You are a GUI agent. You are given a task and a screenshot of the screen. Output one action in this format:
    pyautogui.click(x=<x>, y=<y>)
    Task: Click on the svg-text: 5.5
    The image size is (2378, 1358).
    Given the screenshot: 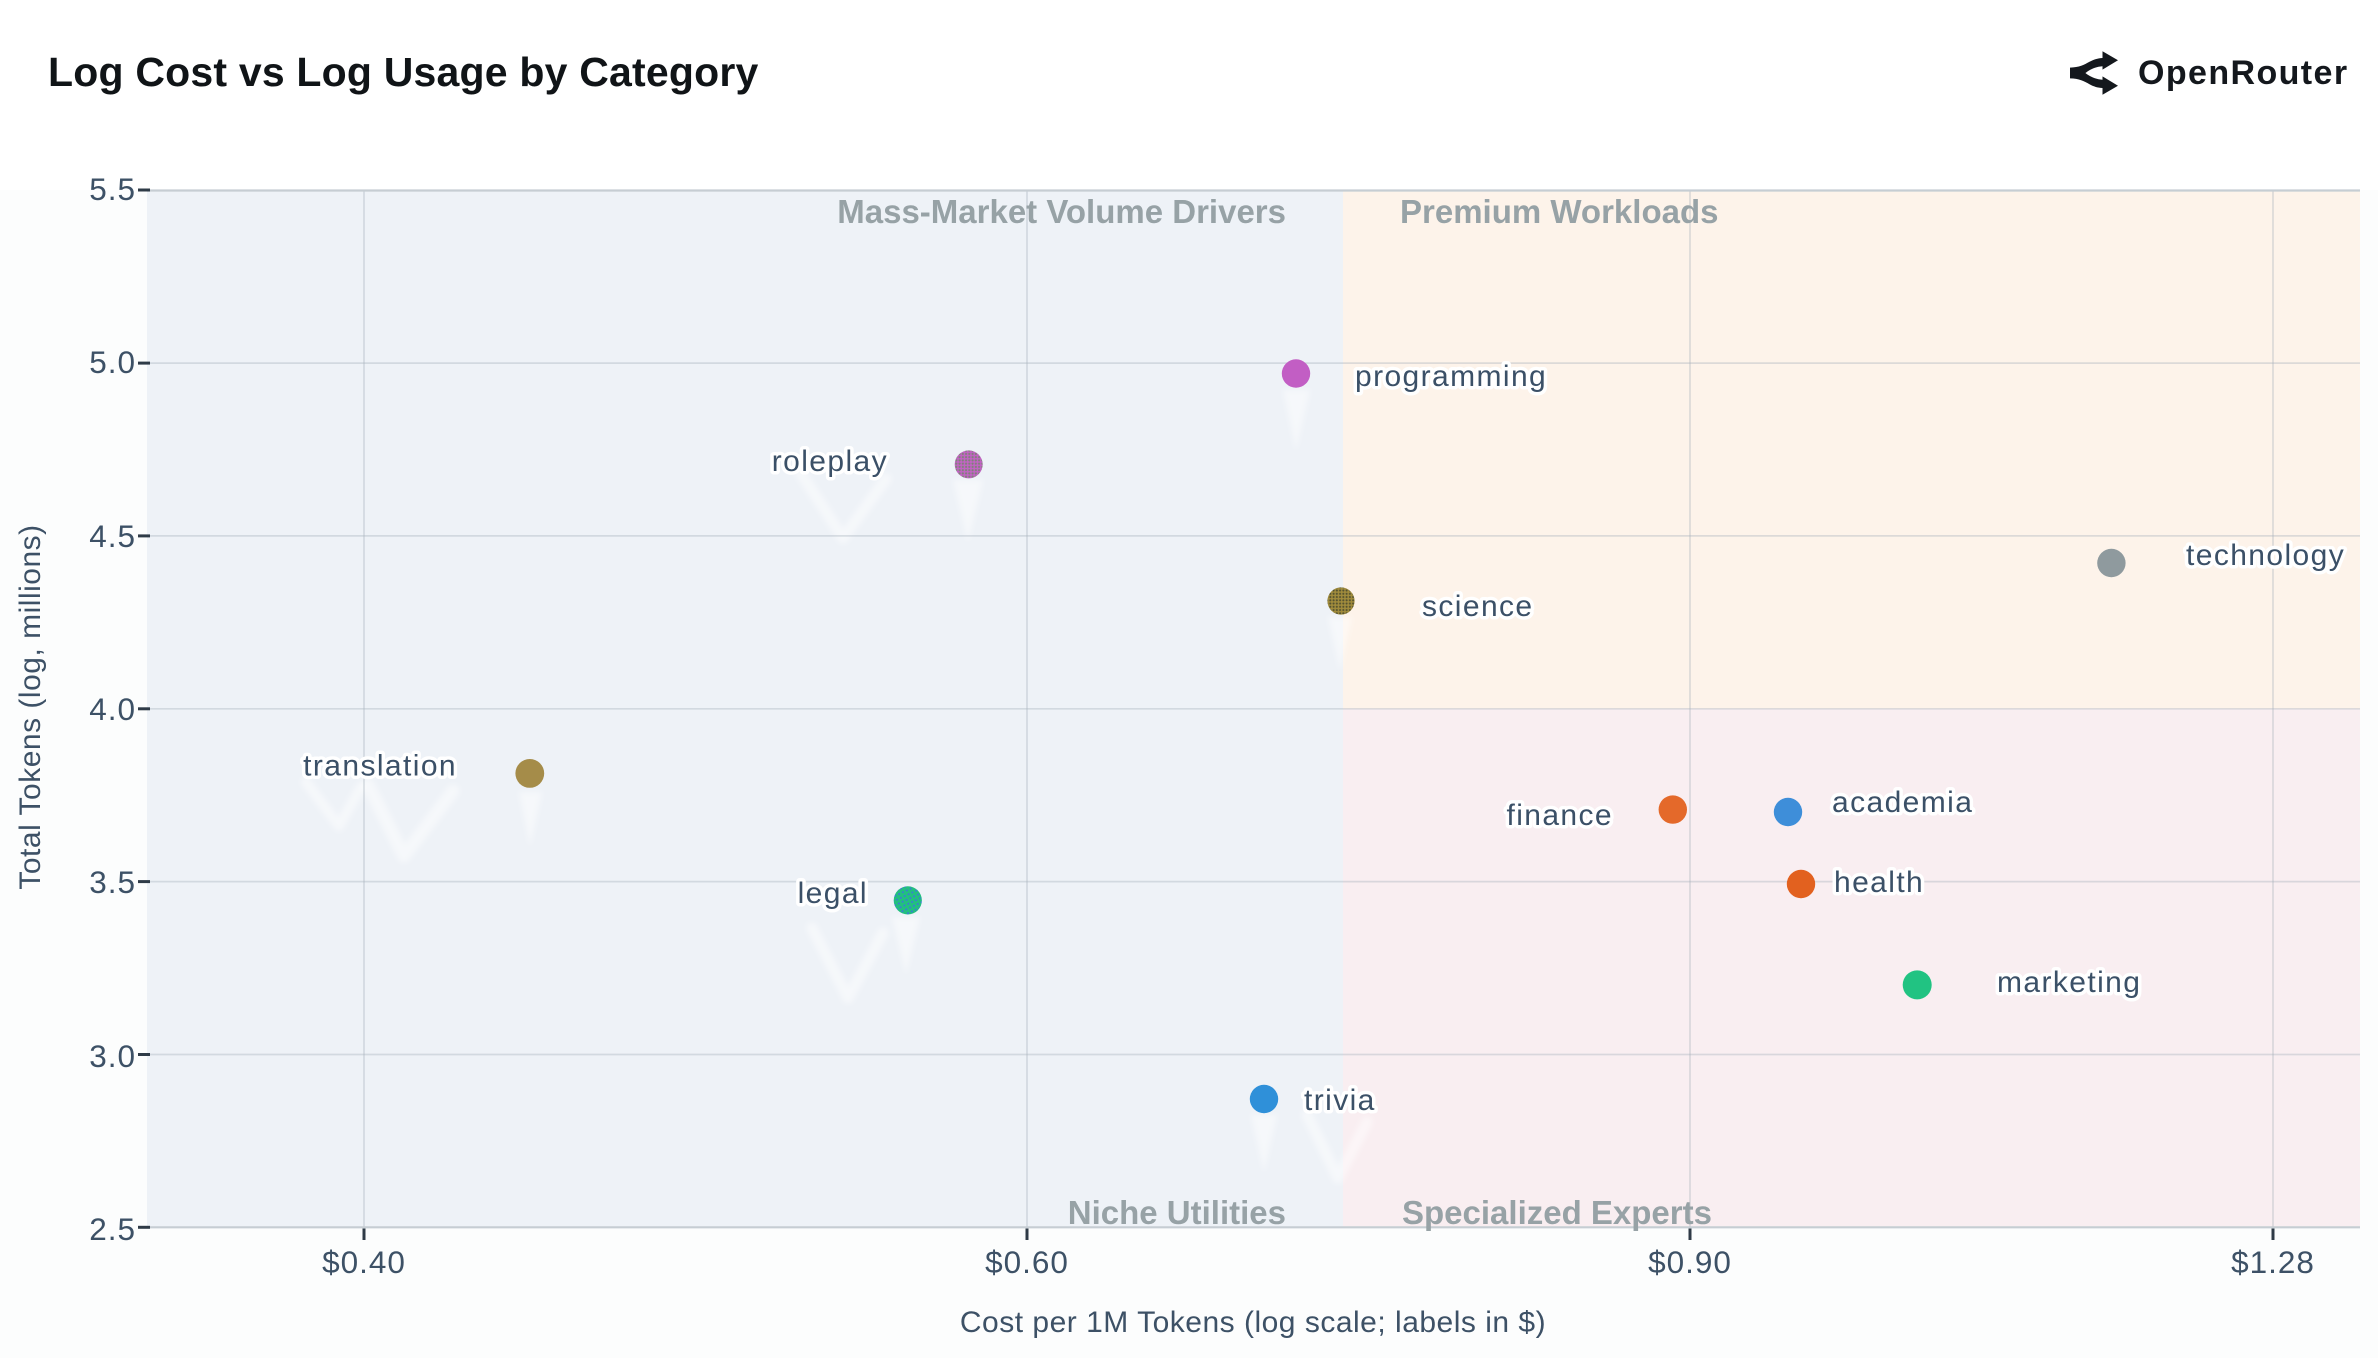 What is the action you would take?
    pyautogui.click(x=112, y=189)
    